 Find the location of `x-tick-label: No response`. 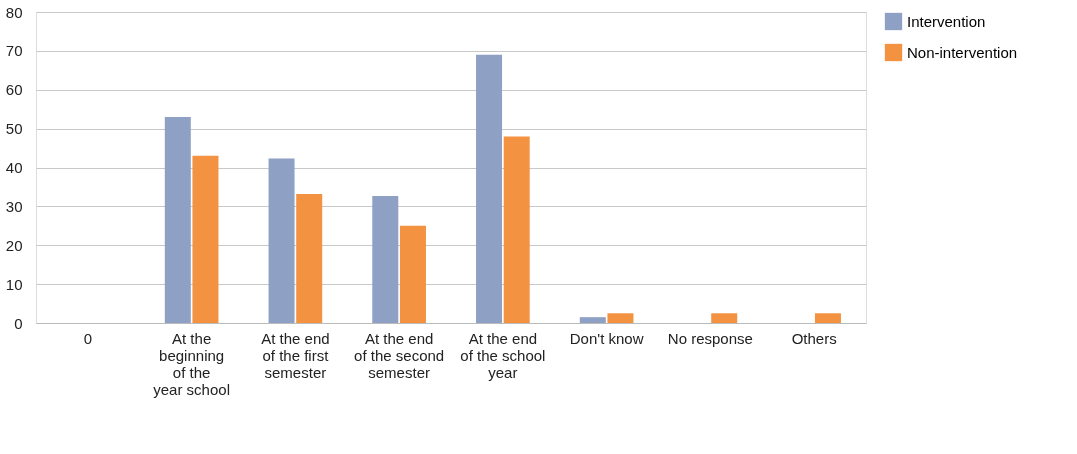

x-tick-label: No response is located at coordinates (710, 338).